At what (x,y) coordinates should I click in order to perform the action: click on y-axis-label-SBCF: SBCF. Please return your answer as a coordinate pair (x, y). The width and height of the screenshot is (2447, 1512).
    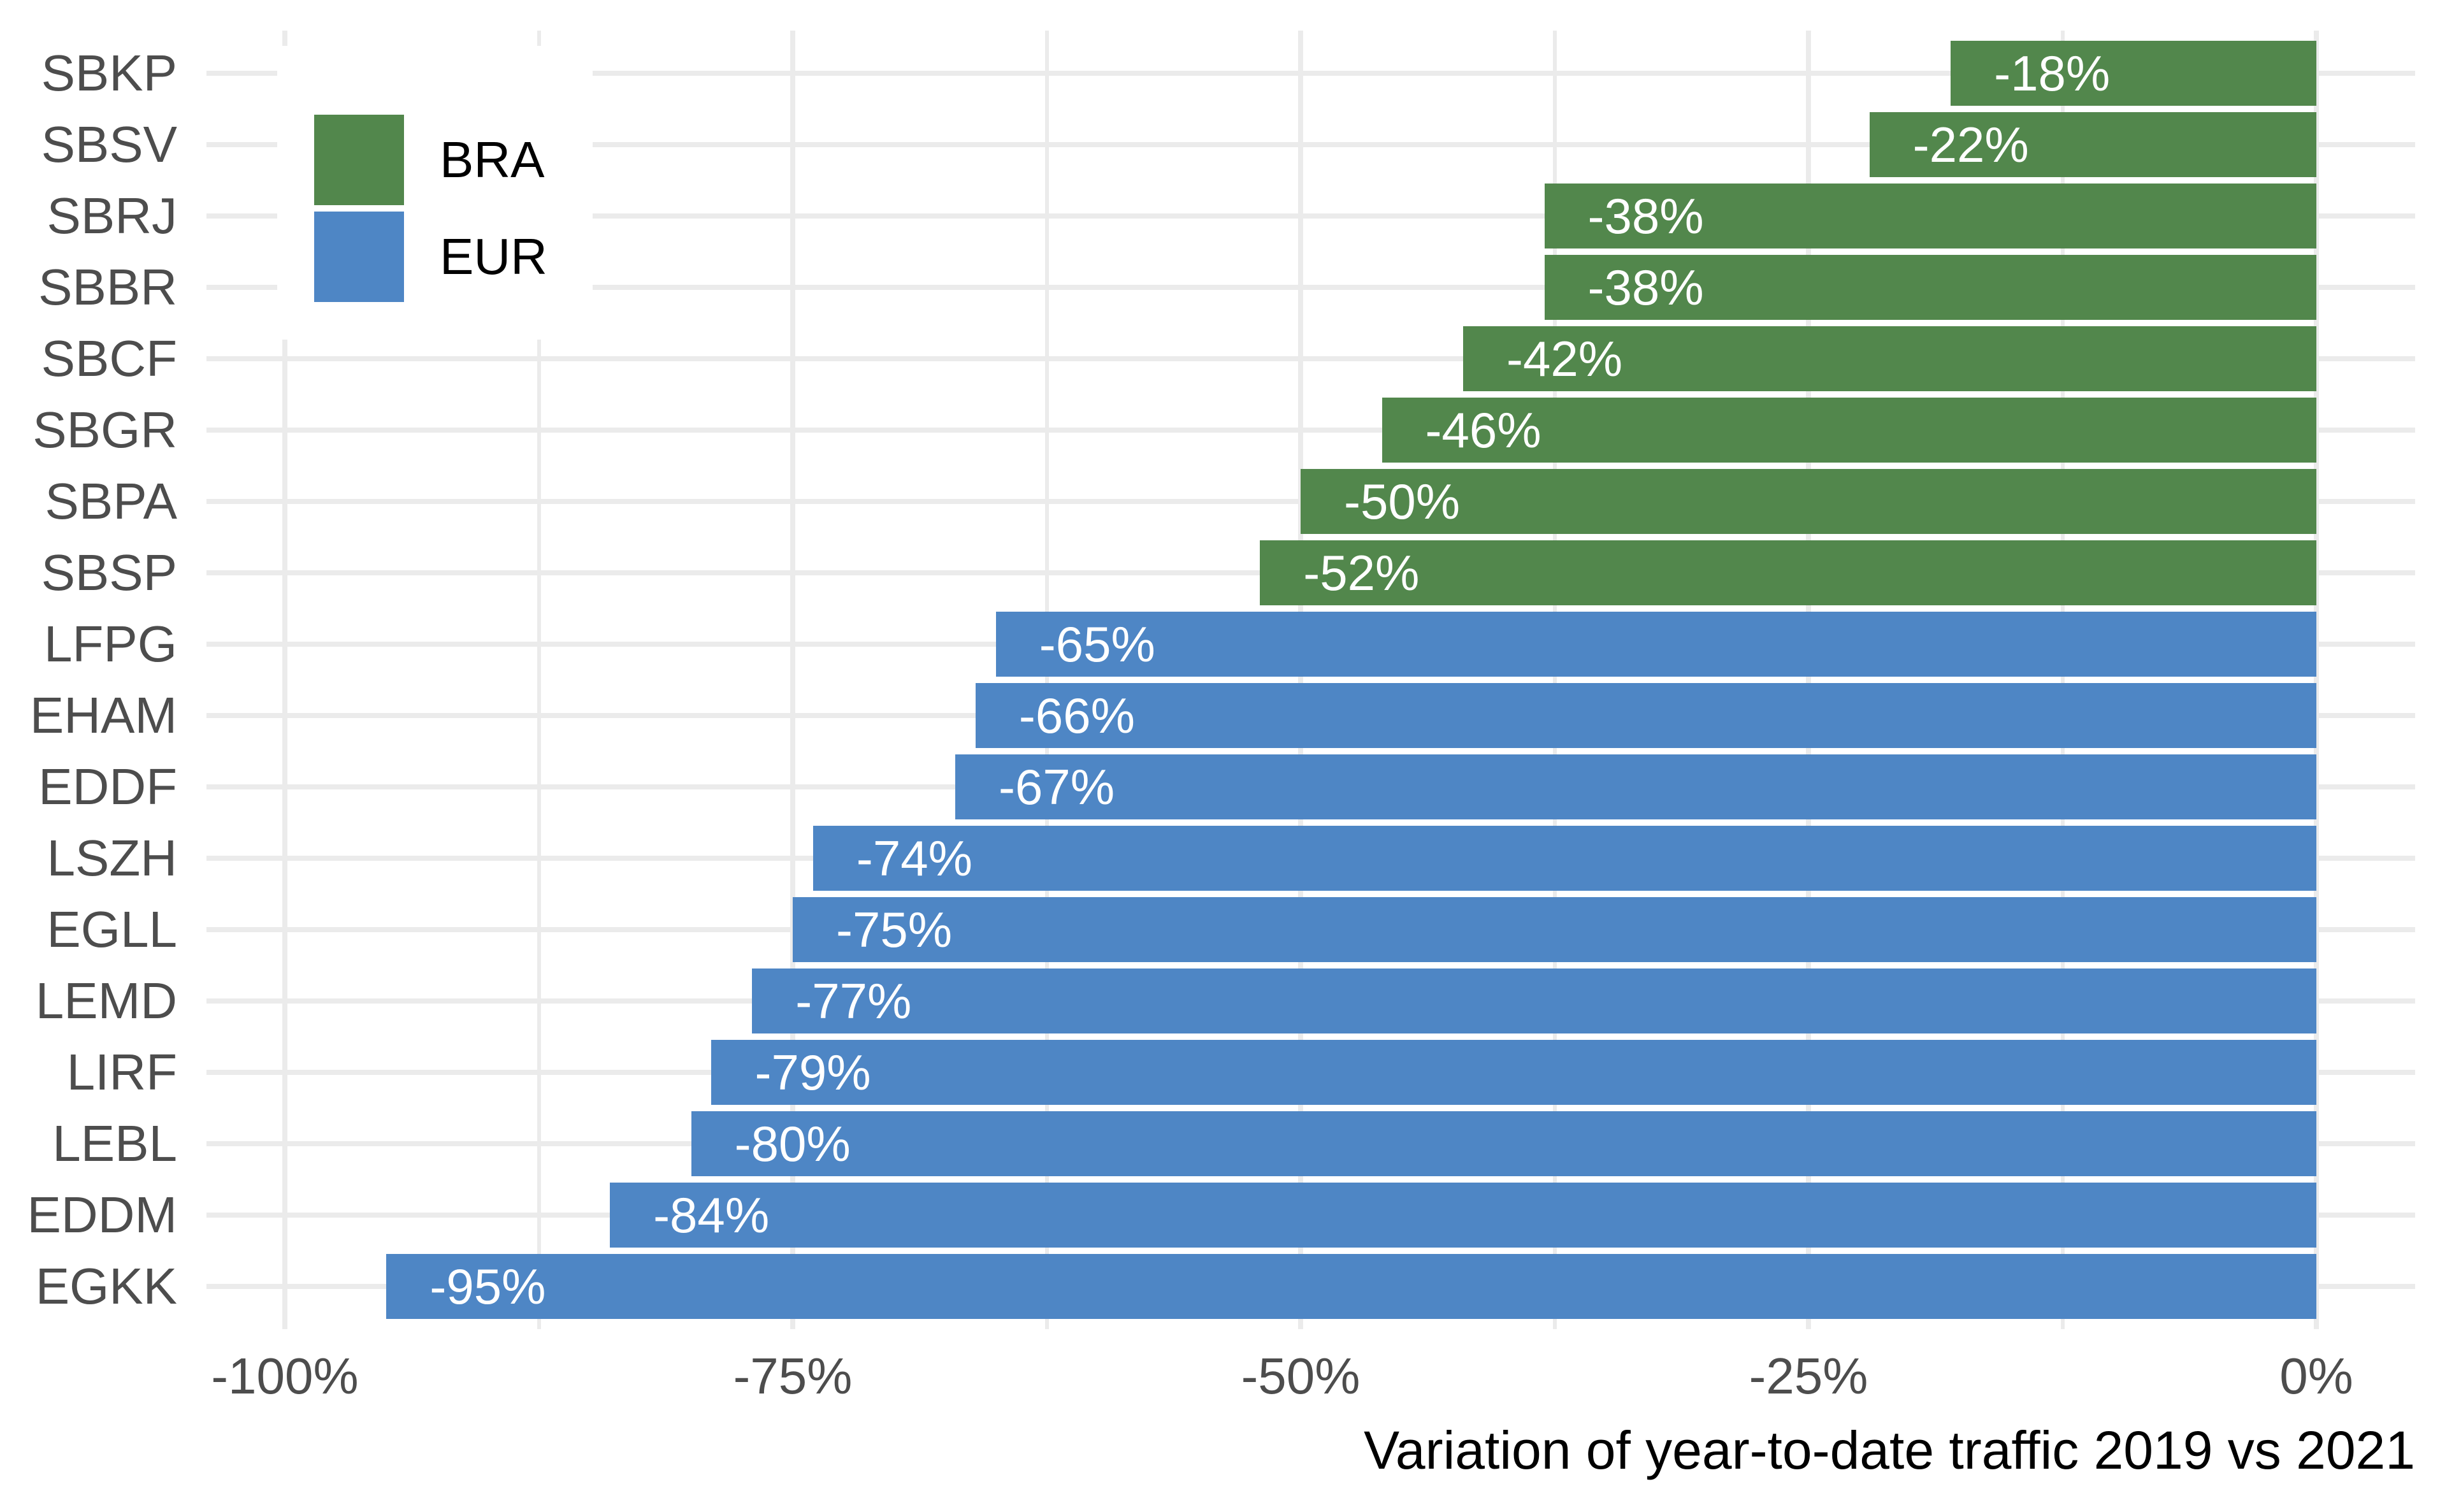
    Looking at the image, I should click on (109, 358).